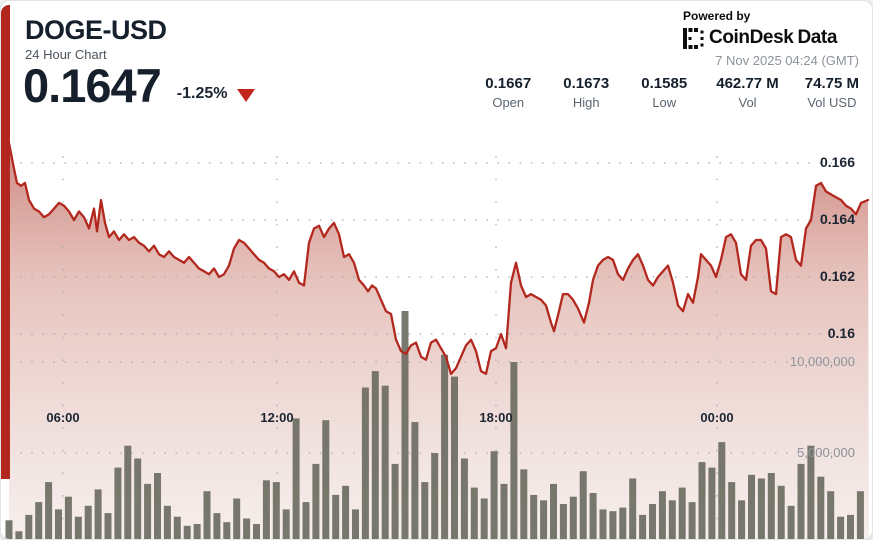  What do you see at coordinates (841, 333) in the screenshot?
I see `price-tick-0.16: 0.16` at bounding box center [841, 333].